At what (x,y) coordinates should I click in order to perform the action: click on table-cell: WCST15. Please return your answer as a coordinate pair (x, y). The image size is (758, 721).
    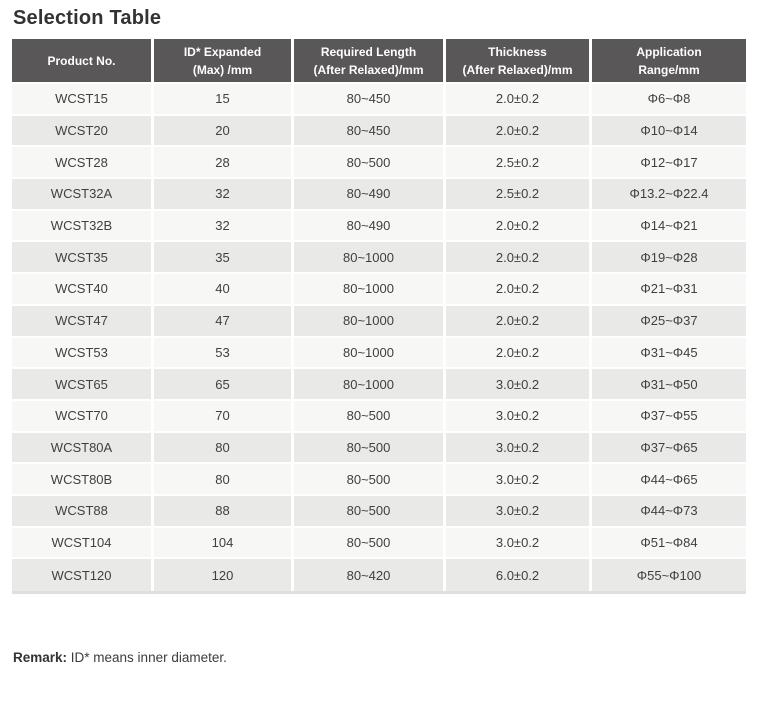
    Looking at the image, I should click on (83, 100).